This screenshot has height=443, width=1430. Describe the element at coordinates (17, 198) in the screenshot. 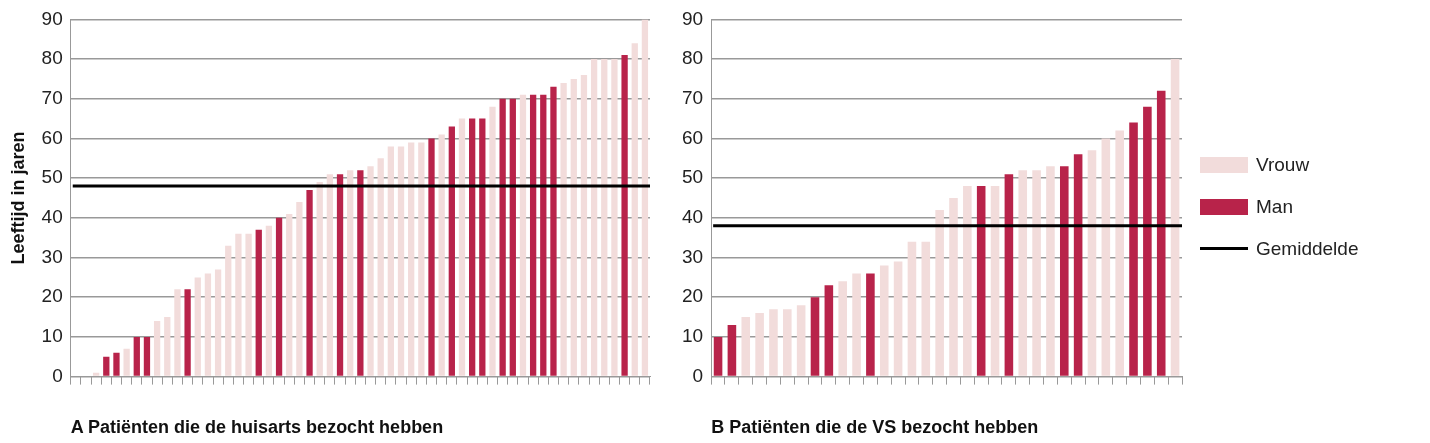

I see `y-axis-title: Leeftijd in jaren` at that location.